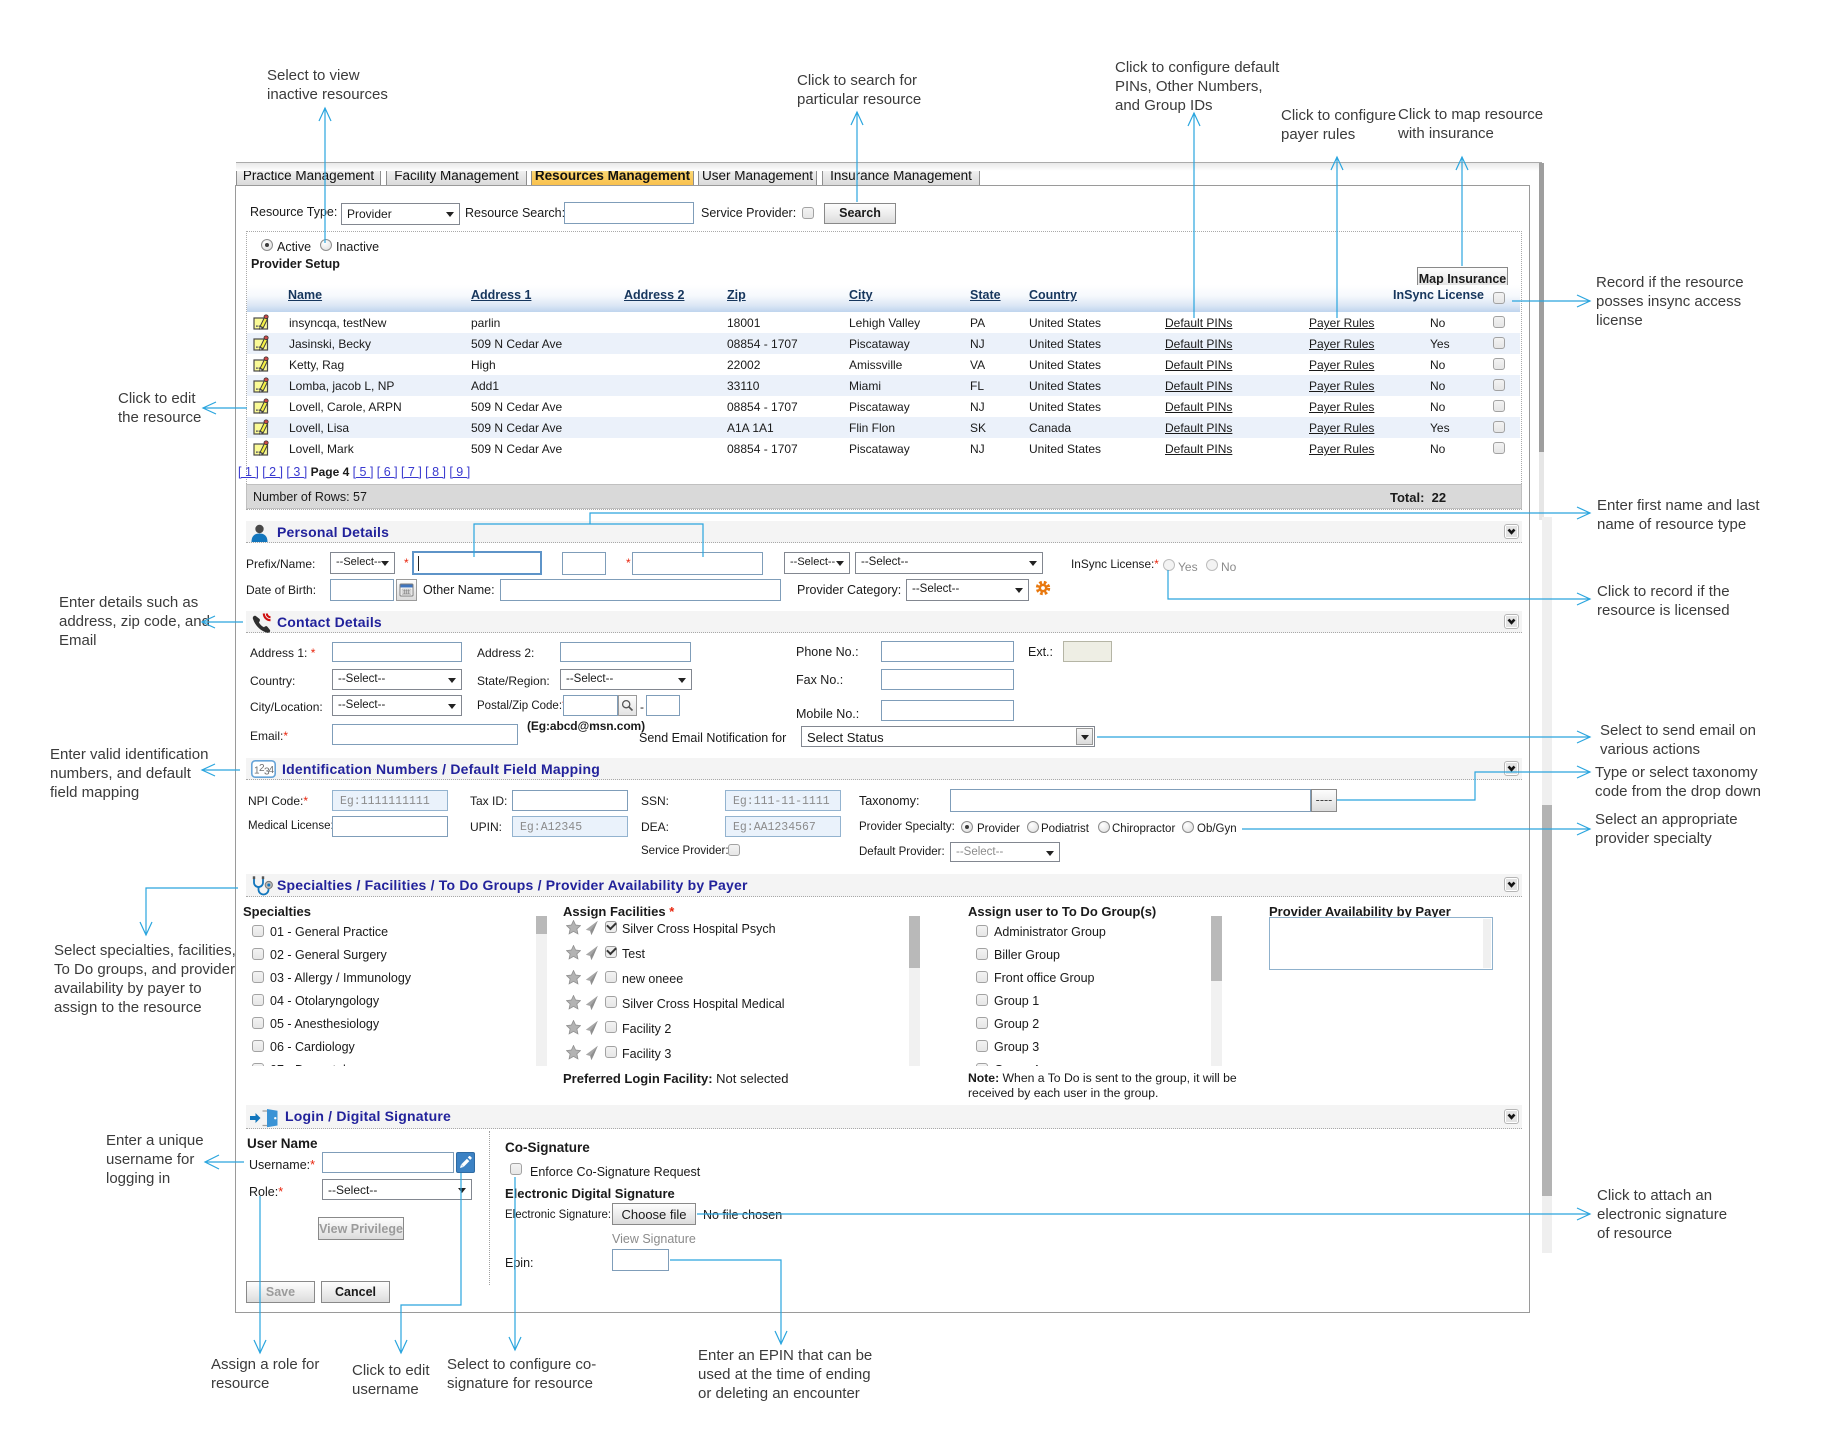 The image size is (1828, 1440). Describe the element at coordinates (257, 771) in the screenshot. I see `svg-text: 1` at that location.